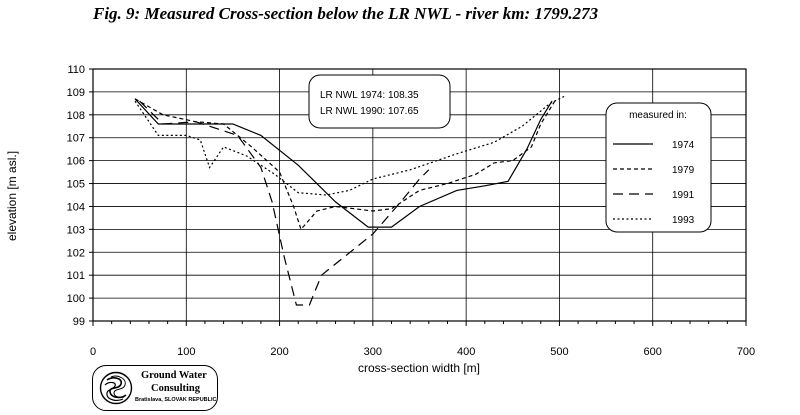  What do you see at coordinates (176, 400) in the screenshot?
I see `logo-text-line3: Bratislava, SLOVAK REPUBLIC` at bounding box center [176, 400].